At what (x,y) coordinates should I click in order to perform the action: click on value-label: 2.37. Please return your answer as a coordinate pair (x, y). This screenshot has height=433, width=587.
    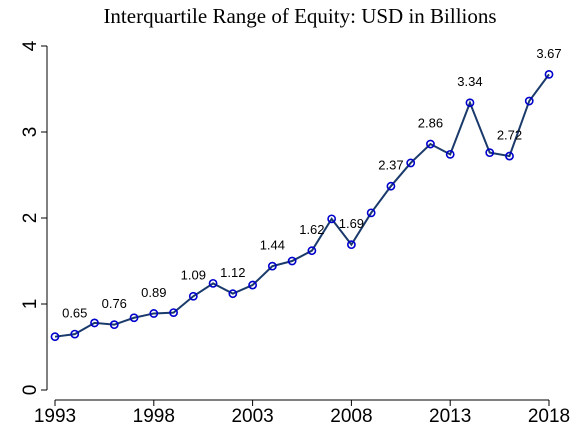
    Looking at the image, I should click on (390, 165).